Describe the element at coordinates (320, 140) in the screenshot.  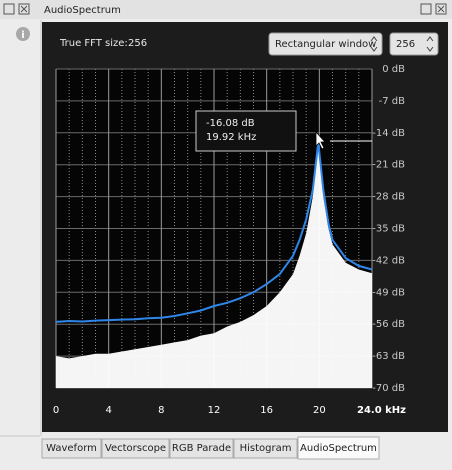
I see `cursor` at that location.